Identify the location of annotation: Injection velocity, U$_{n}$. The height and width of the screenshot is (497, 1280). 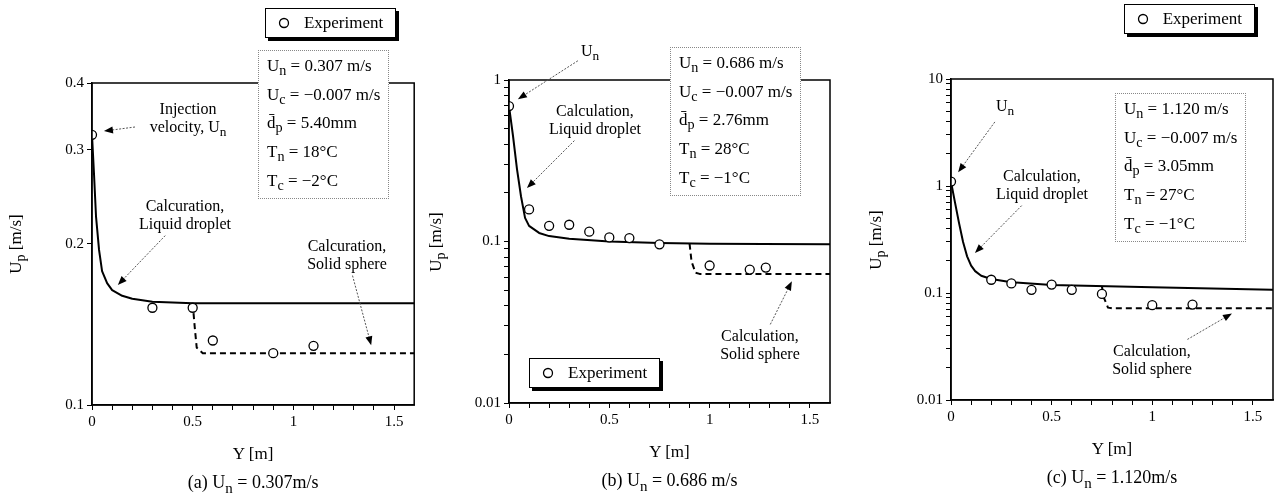
(188, 120).